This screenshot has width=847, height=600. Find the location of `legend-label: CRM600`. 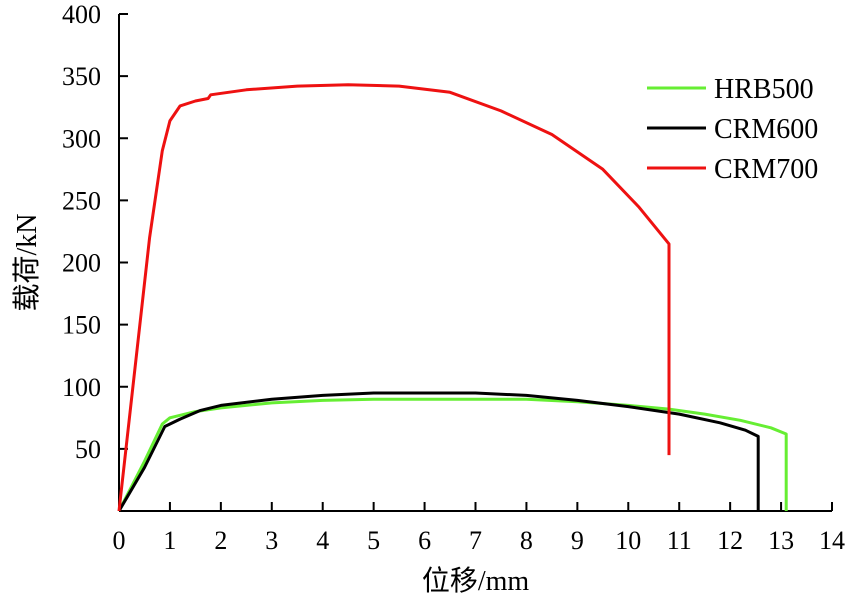

legend-label: CRM600 is located at coordinates (766, 129).